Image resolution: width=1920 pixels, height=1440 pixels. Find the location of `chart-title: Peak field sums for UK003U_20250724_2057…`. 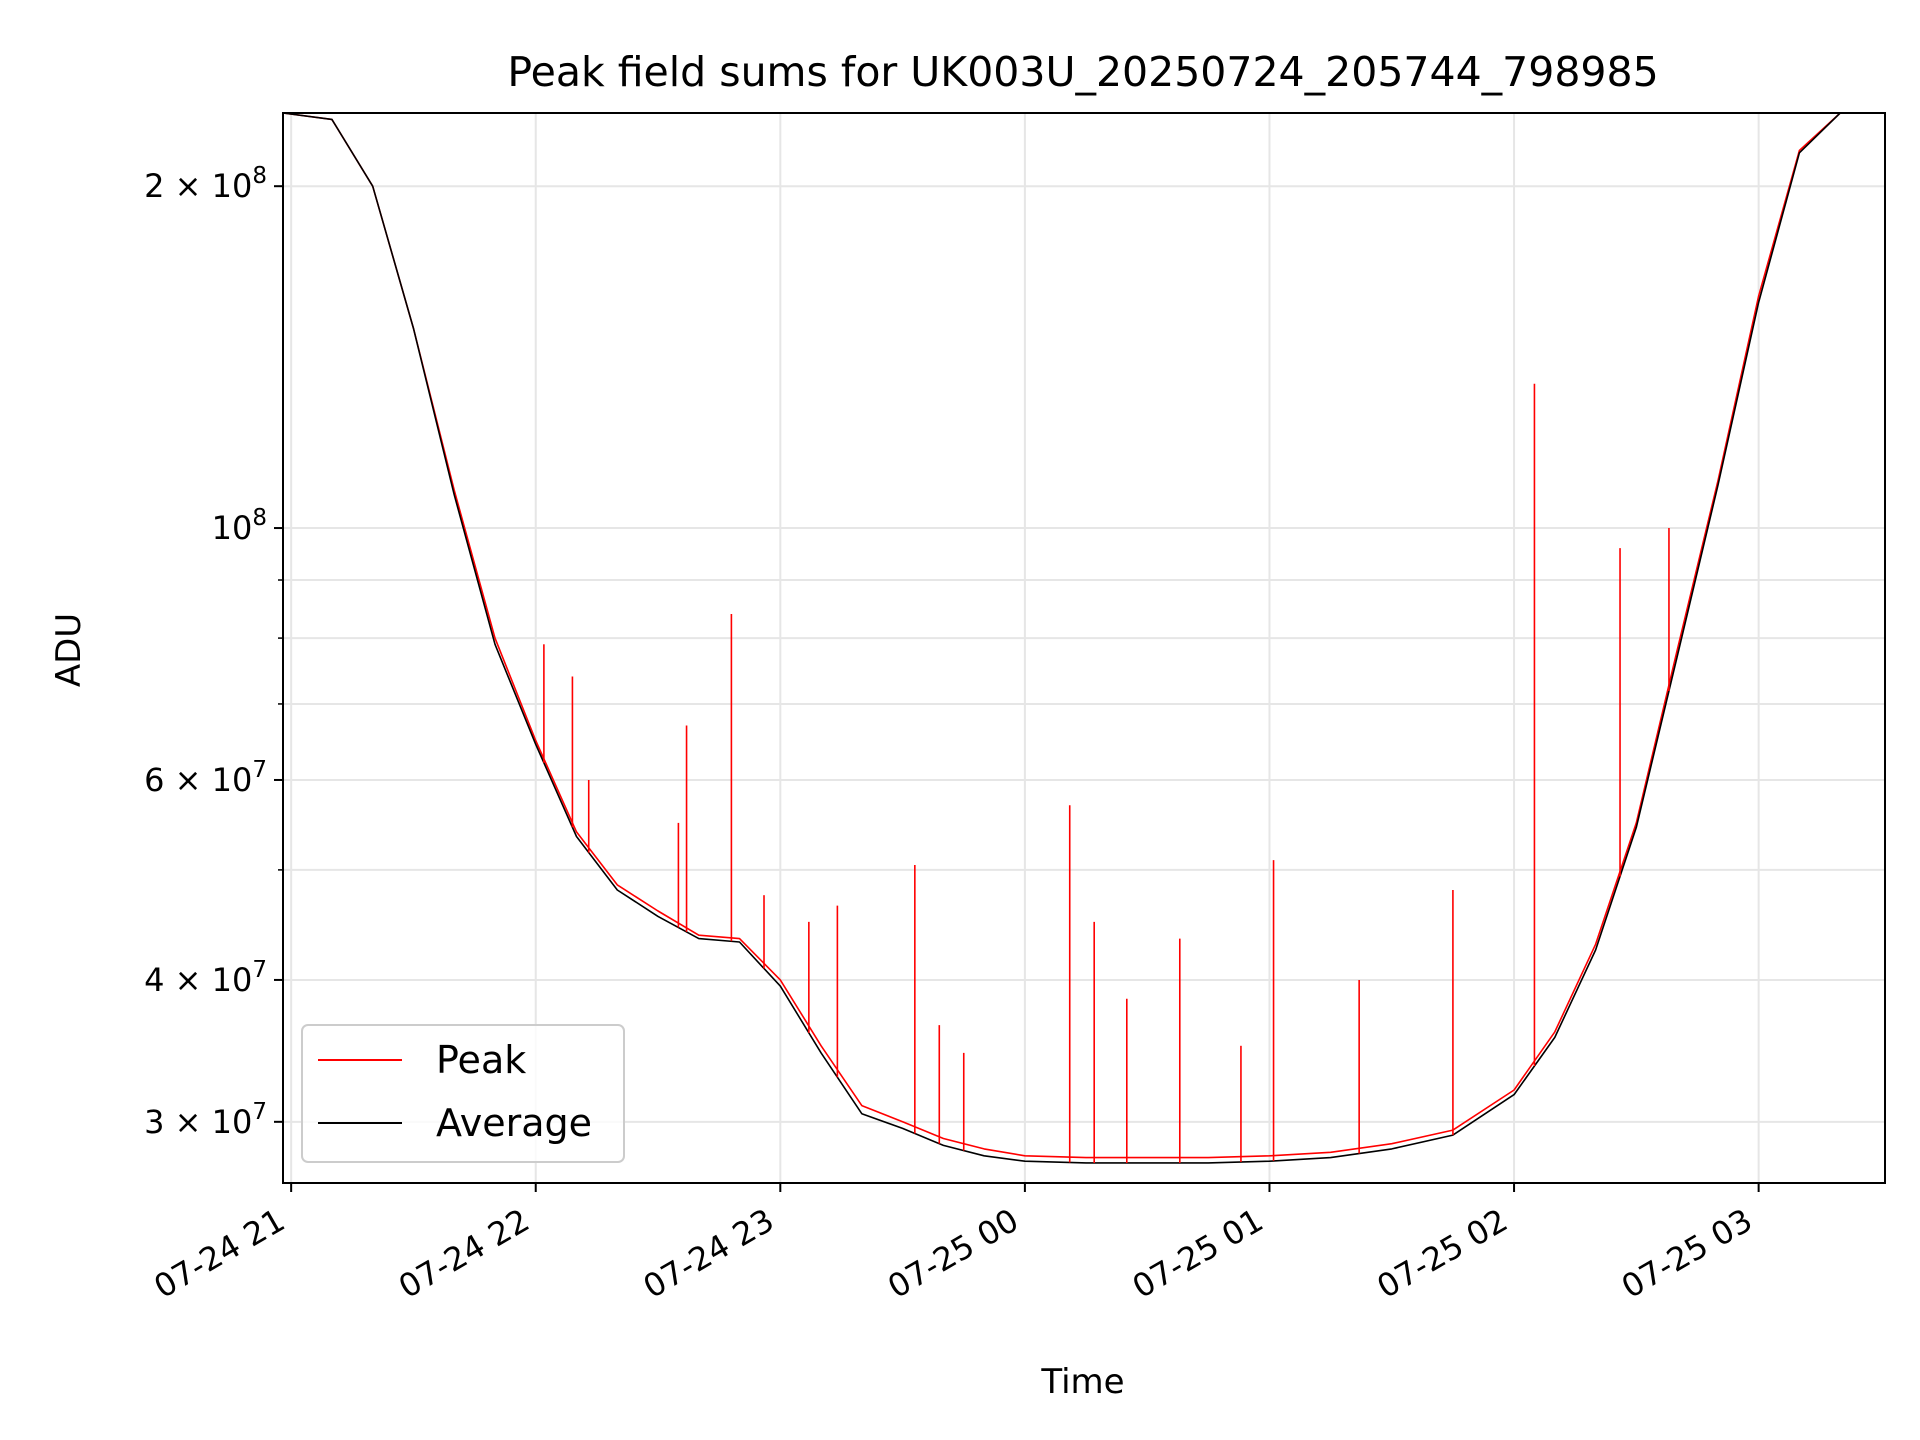

chart-title: Peak field sums for UK003U_20250724_2057… is located at coordinates (1082, 72).